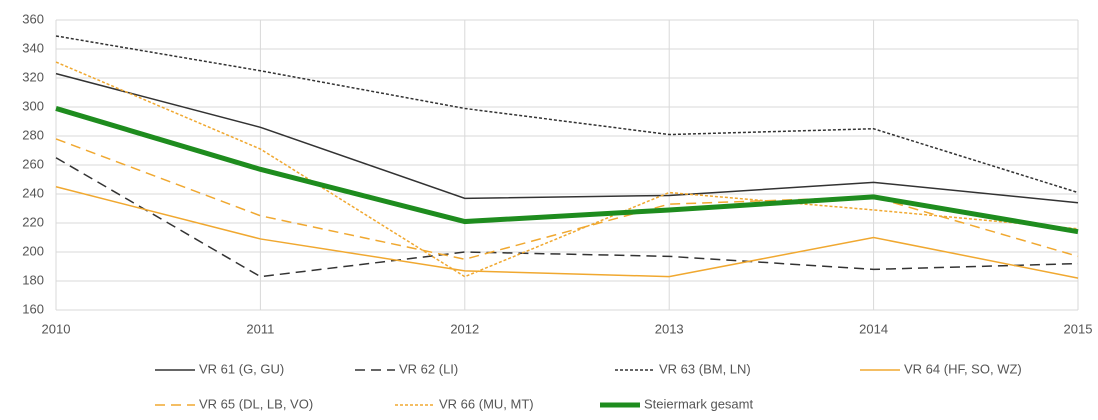 The height and width of the screenshot is (420, 1098). Describe the element at coordinates (486, 403) in the screenshot. I see `legend-label: VR 66 (MU, MT)` at that location.